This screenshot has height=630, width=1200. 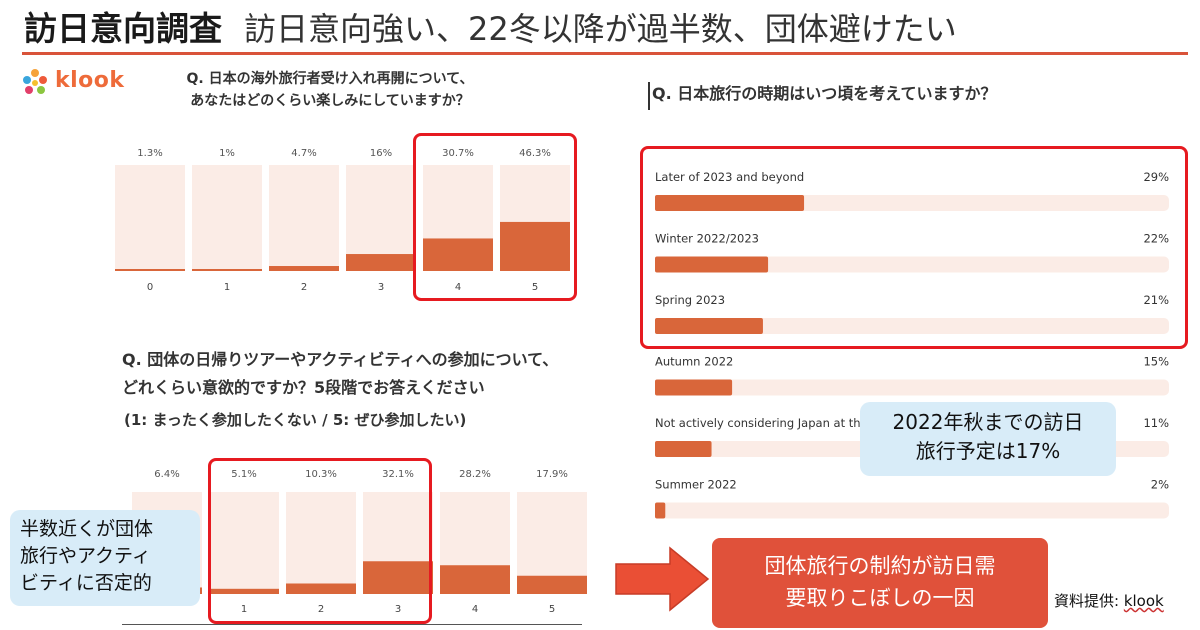 I want to click on callout-negative-line2: 旅行やアクティ, so click(x=85, y=556).